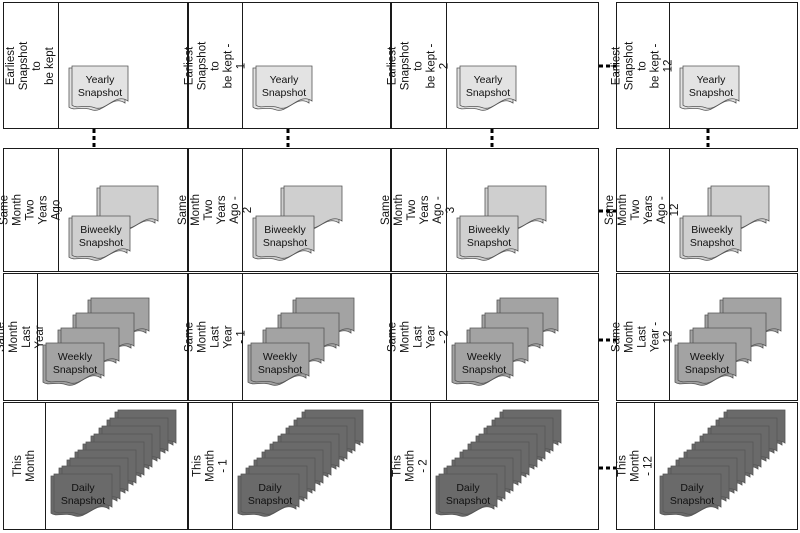 The width and height of the screenshot is (800, 533). I want to click on cell-weekly-col-4: Same Month Last Year - 12, so click(704, 337).